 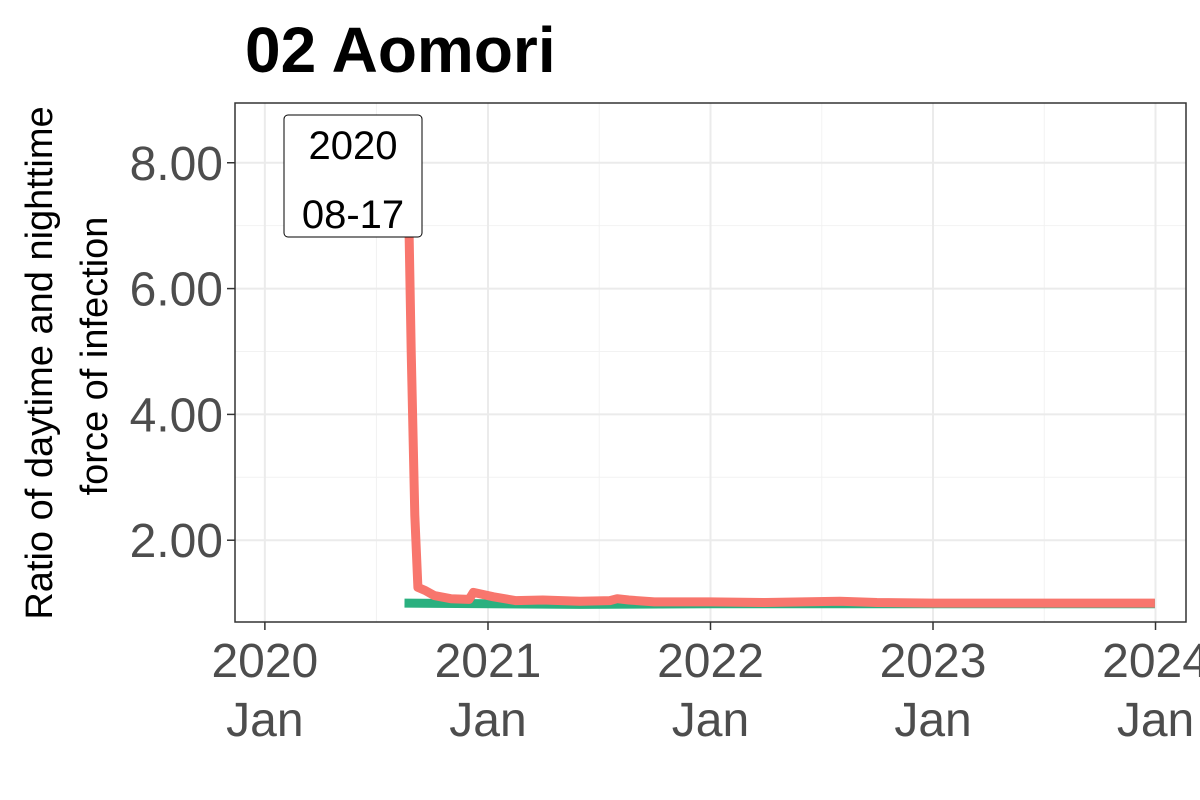 I want to click on peak-date-label-year: 2020, so click(x=353, y=146).